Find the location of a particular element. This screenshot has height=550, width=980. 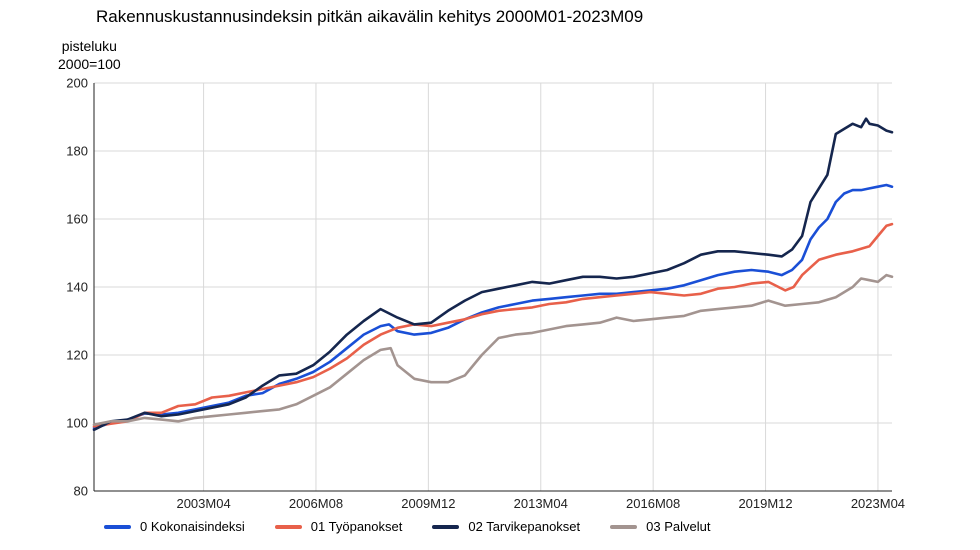

y-axis-label-unit: pisteluku is located at coordinates (89, 46).